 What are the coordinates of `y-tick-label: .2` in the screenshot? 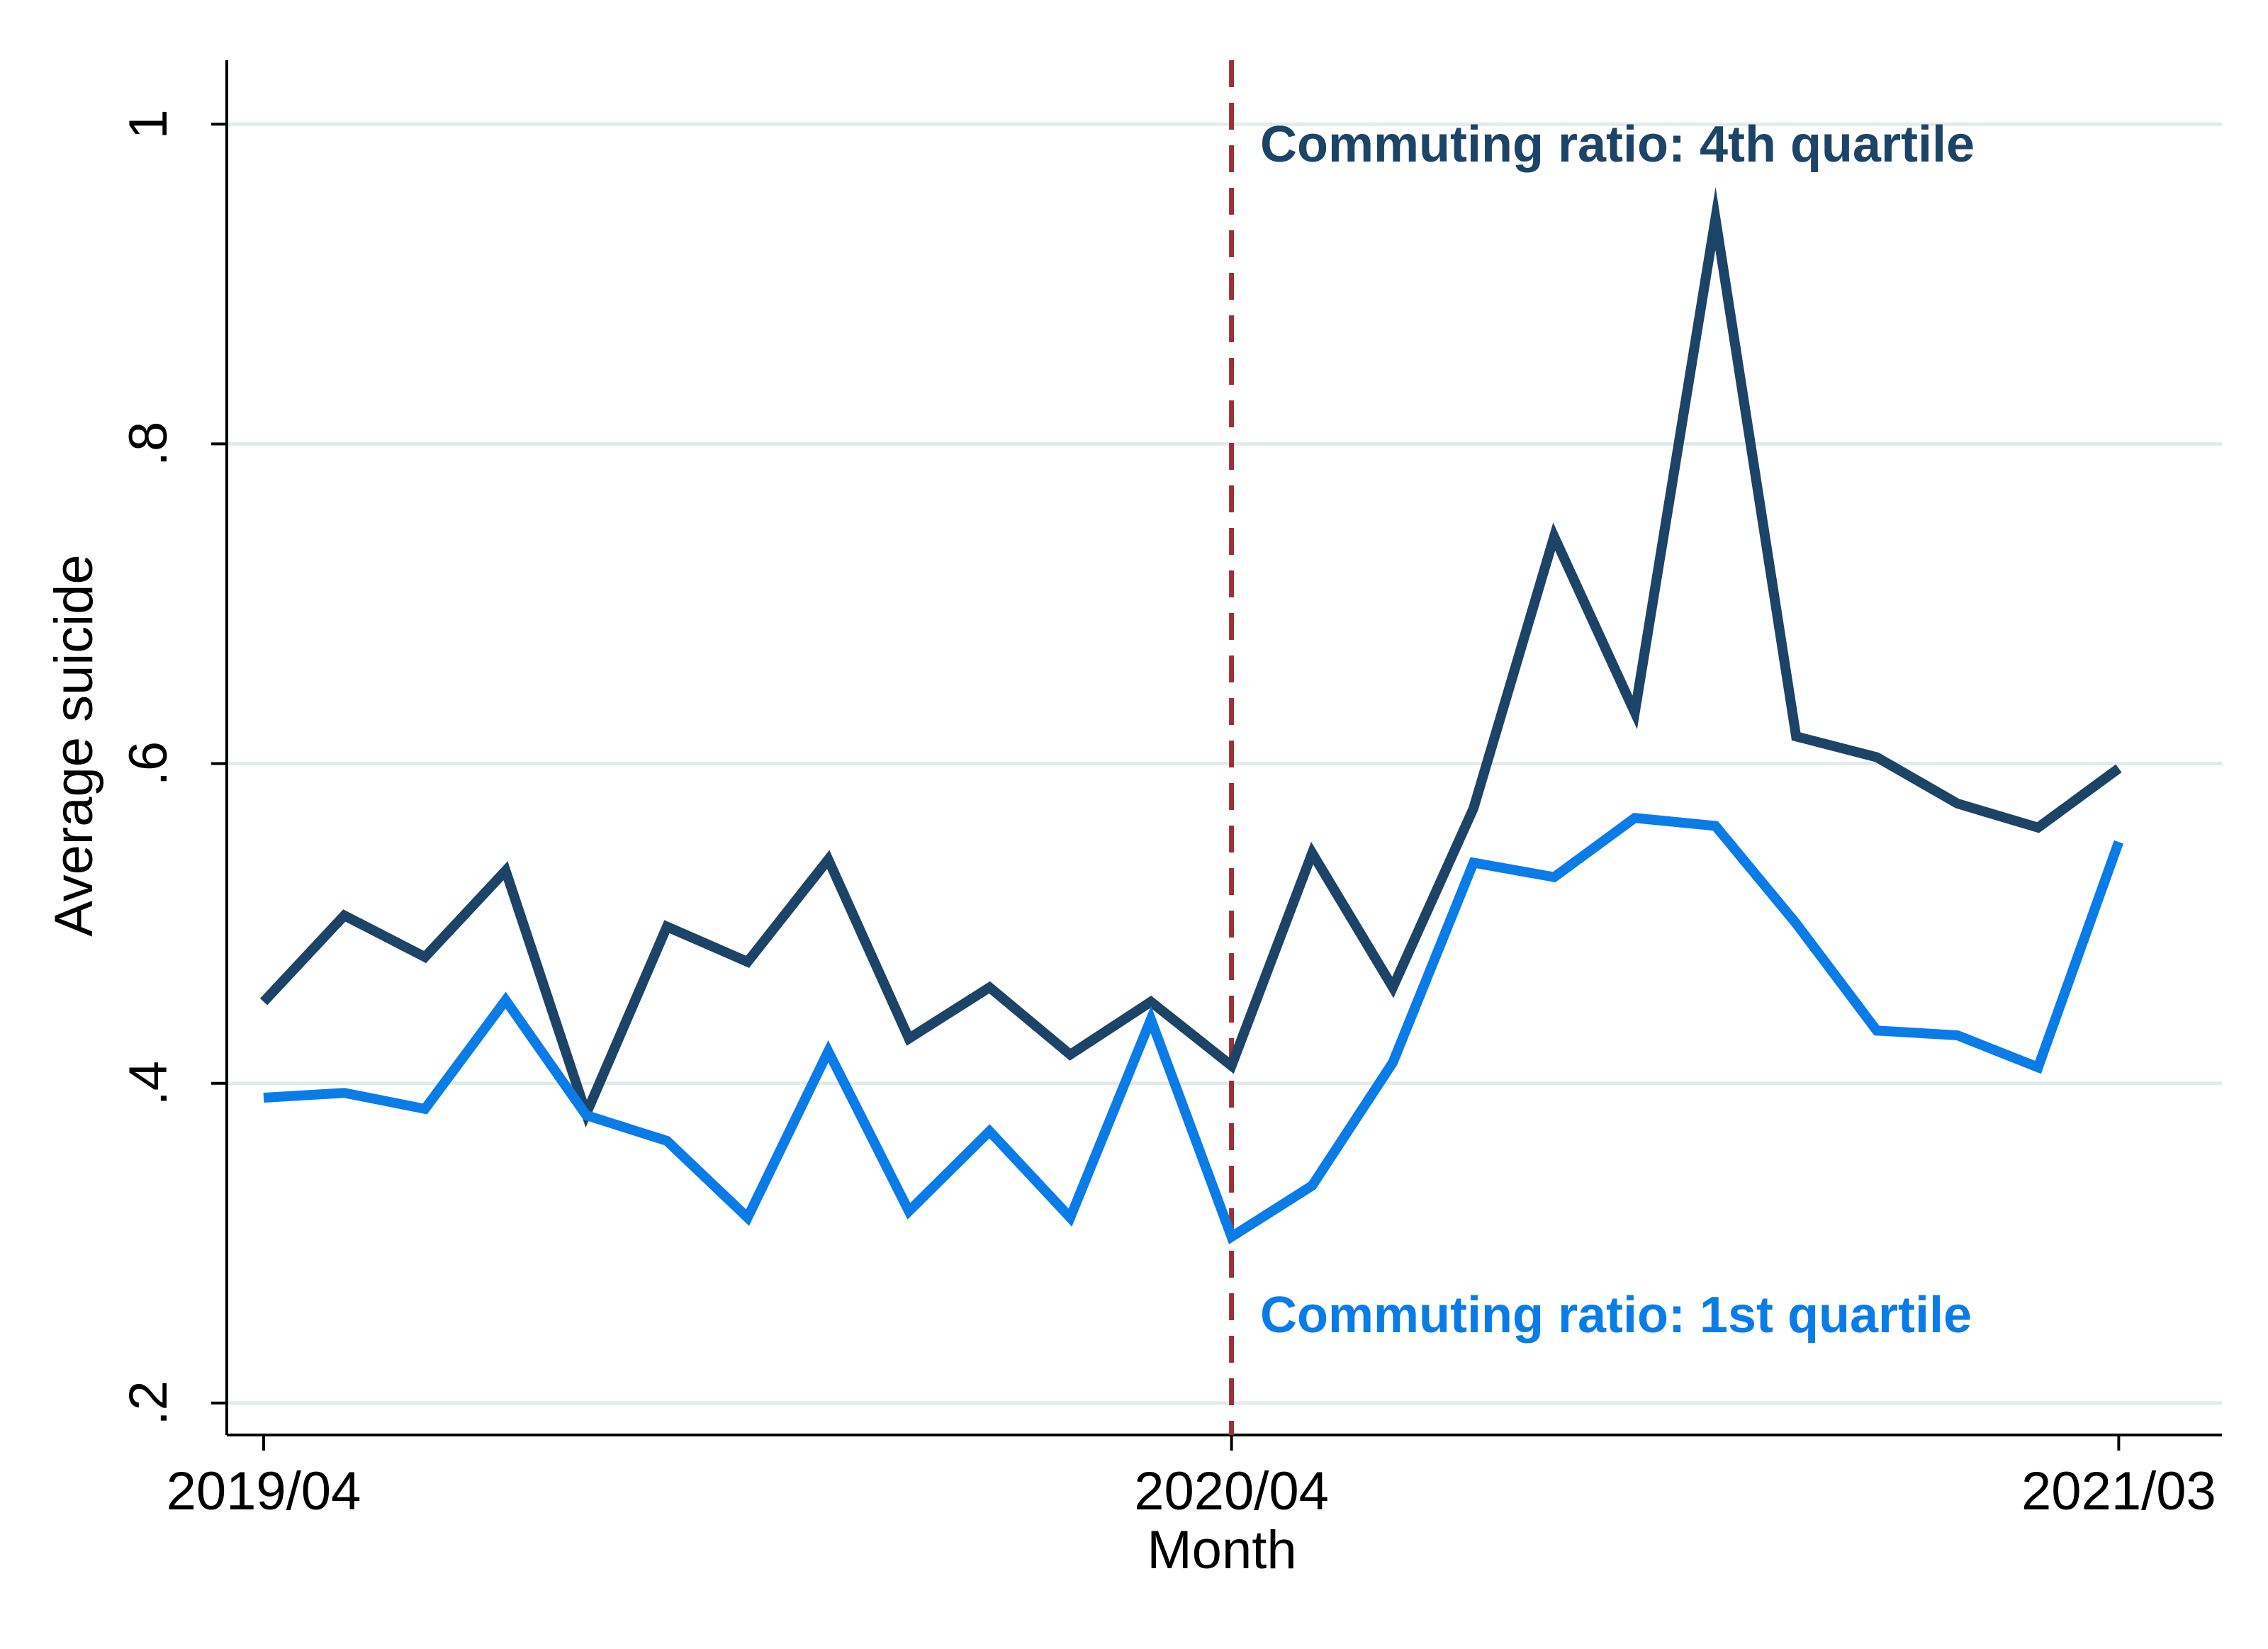 It's located at (148, 1402).